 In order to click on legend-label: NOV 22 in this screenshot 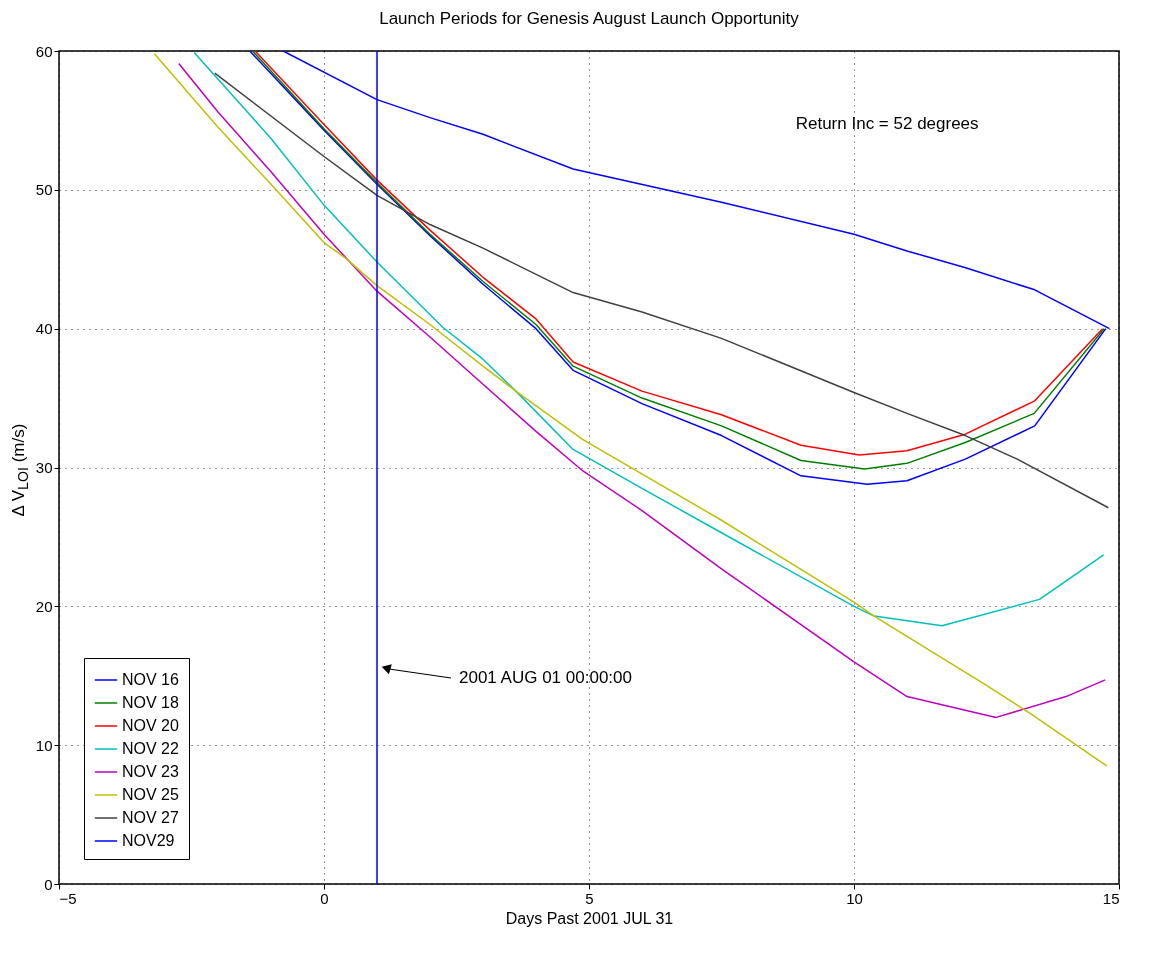, I will do `click(151, 748)`.